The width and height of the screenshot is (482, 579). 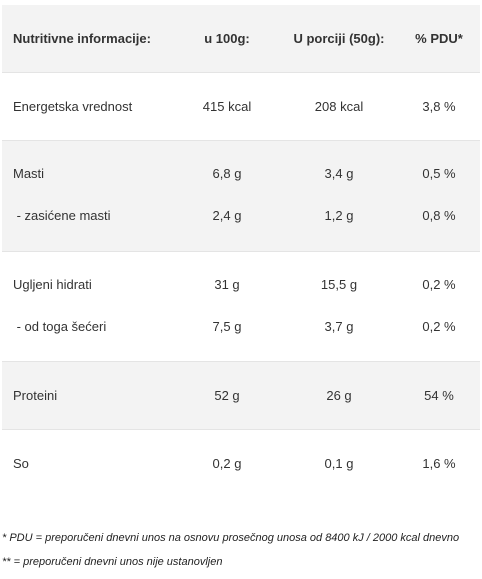 What do you see at coordinates (339, 38) in the screenshot?
I see `header-per-portion: U porciji (50g):` at bounding box center [339, 38].